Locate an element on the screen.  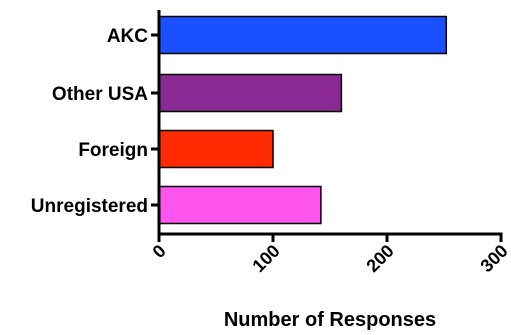
x-tick-label: 100 is located at coordinates (265, 258).